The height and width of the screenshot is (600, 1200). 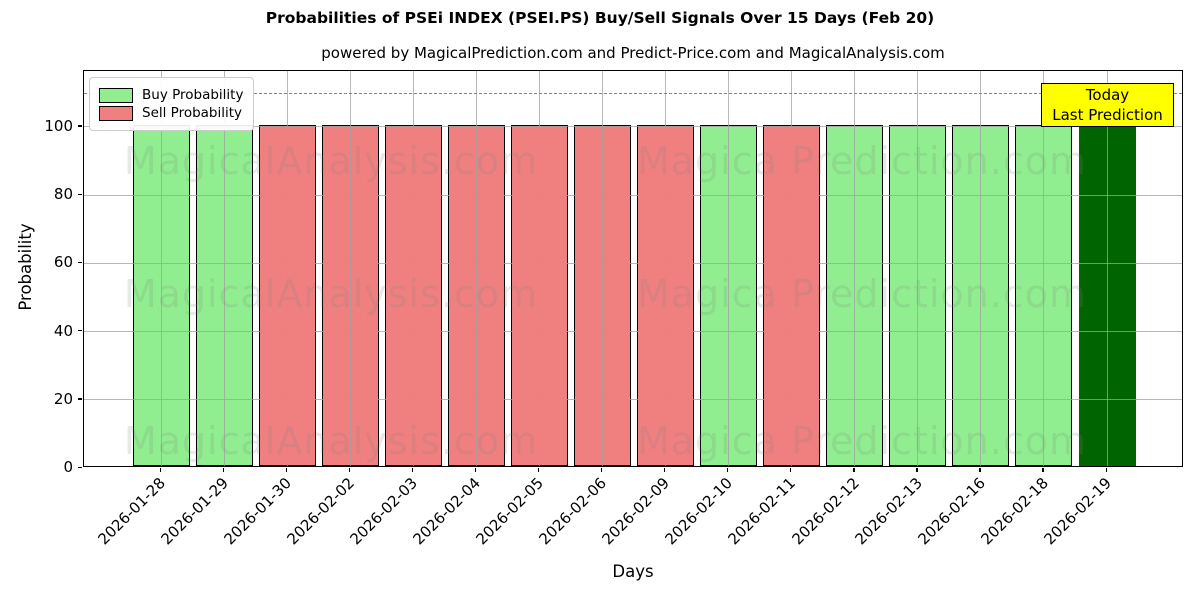 I want to click on legend-sell-label: Sell Probability, so click(x=192, y=113).